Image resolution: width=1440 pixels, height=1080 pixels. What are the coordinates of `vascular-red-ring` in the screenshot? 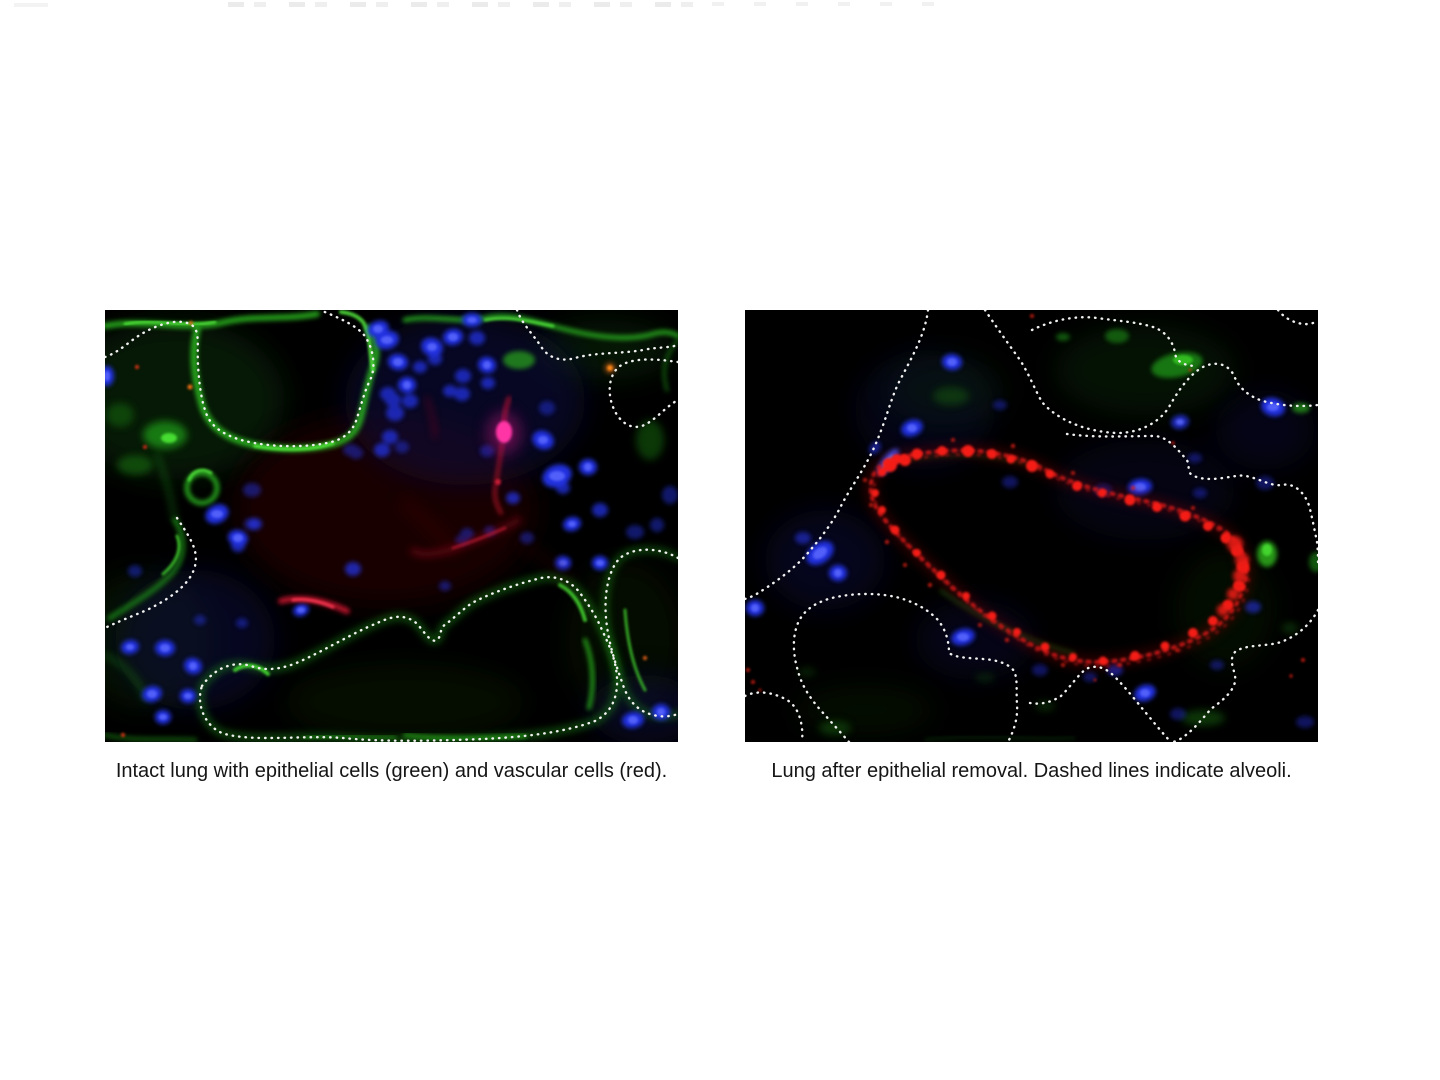 It's located at (1025, 503).